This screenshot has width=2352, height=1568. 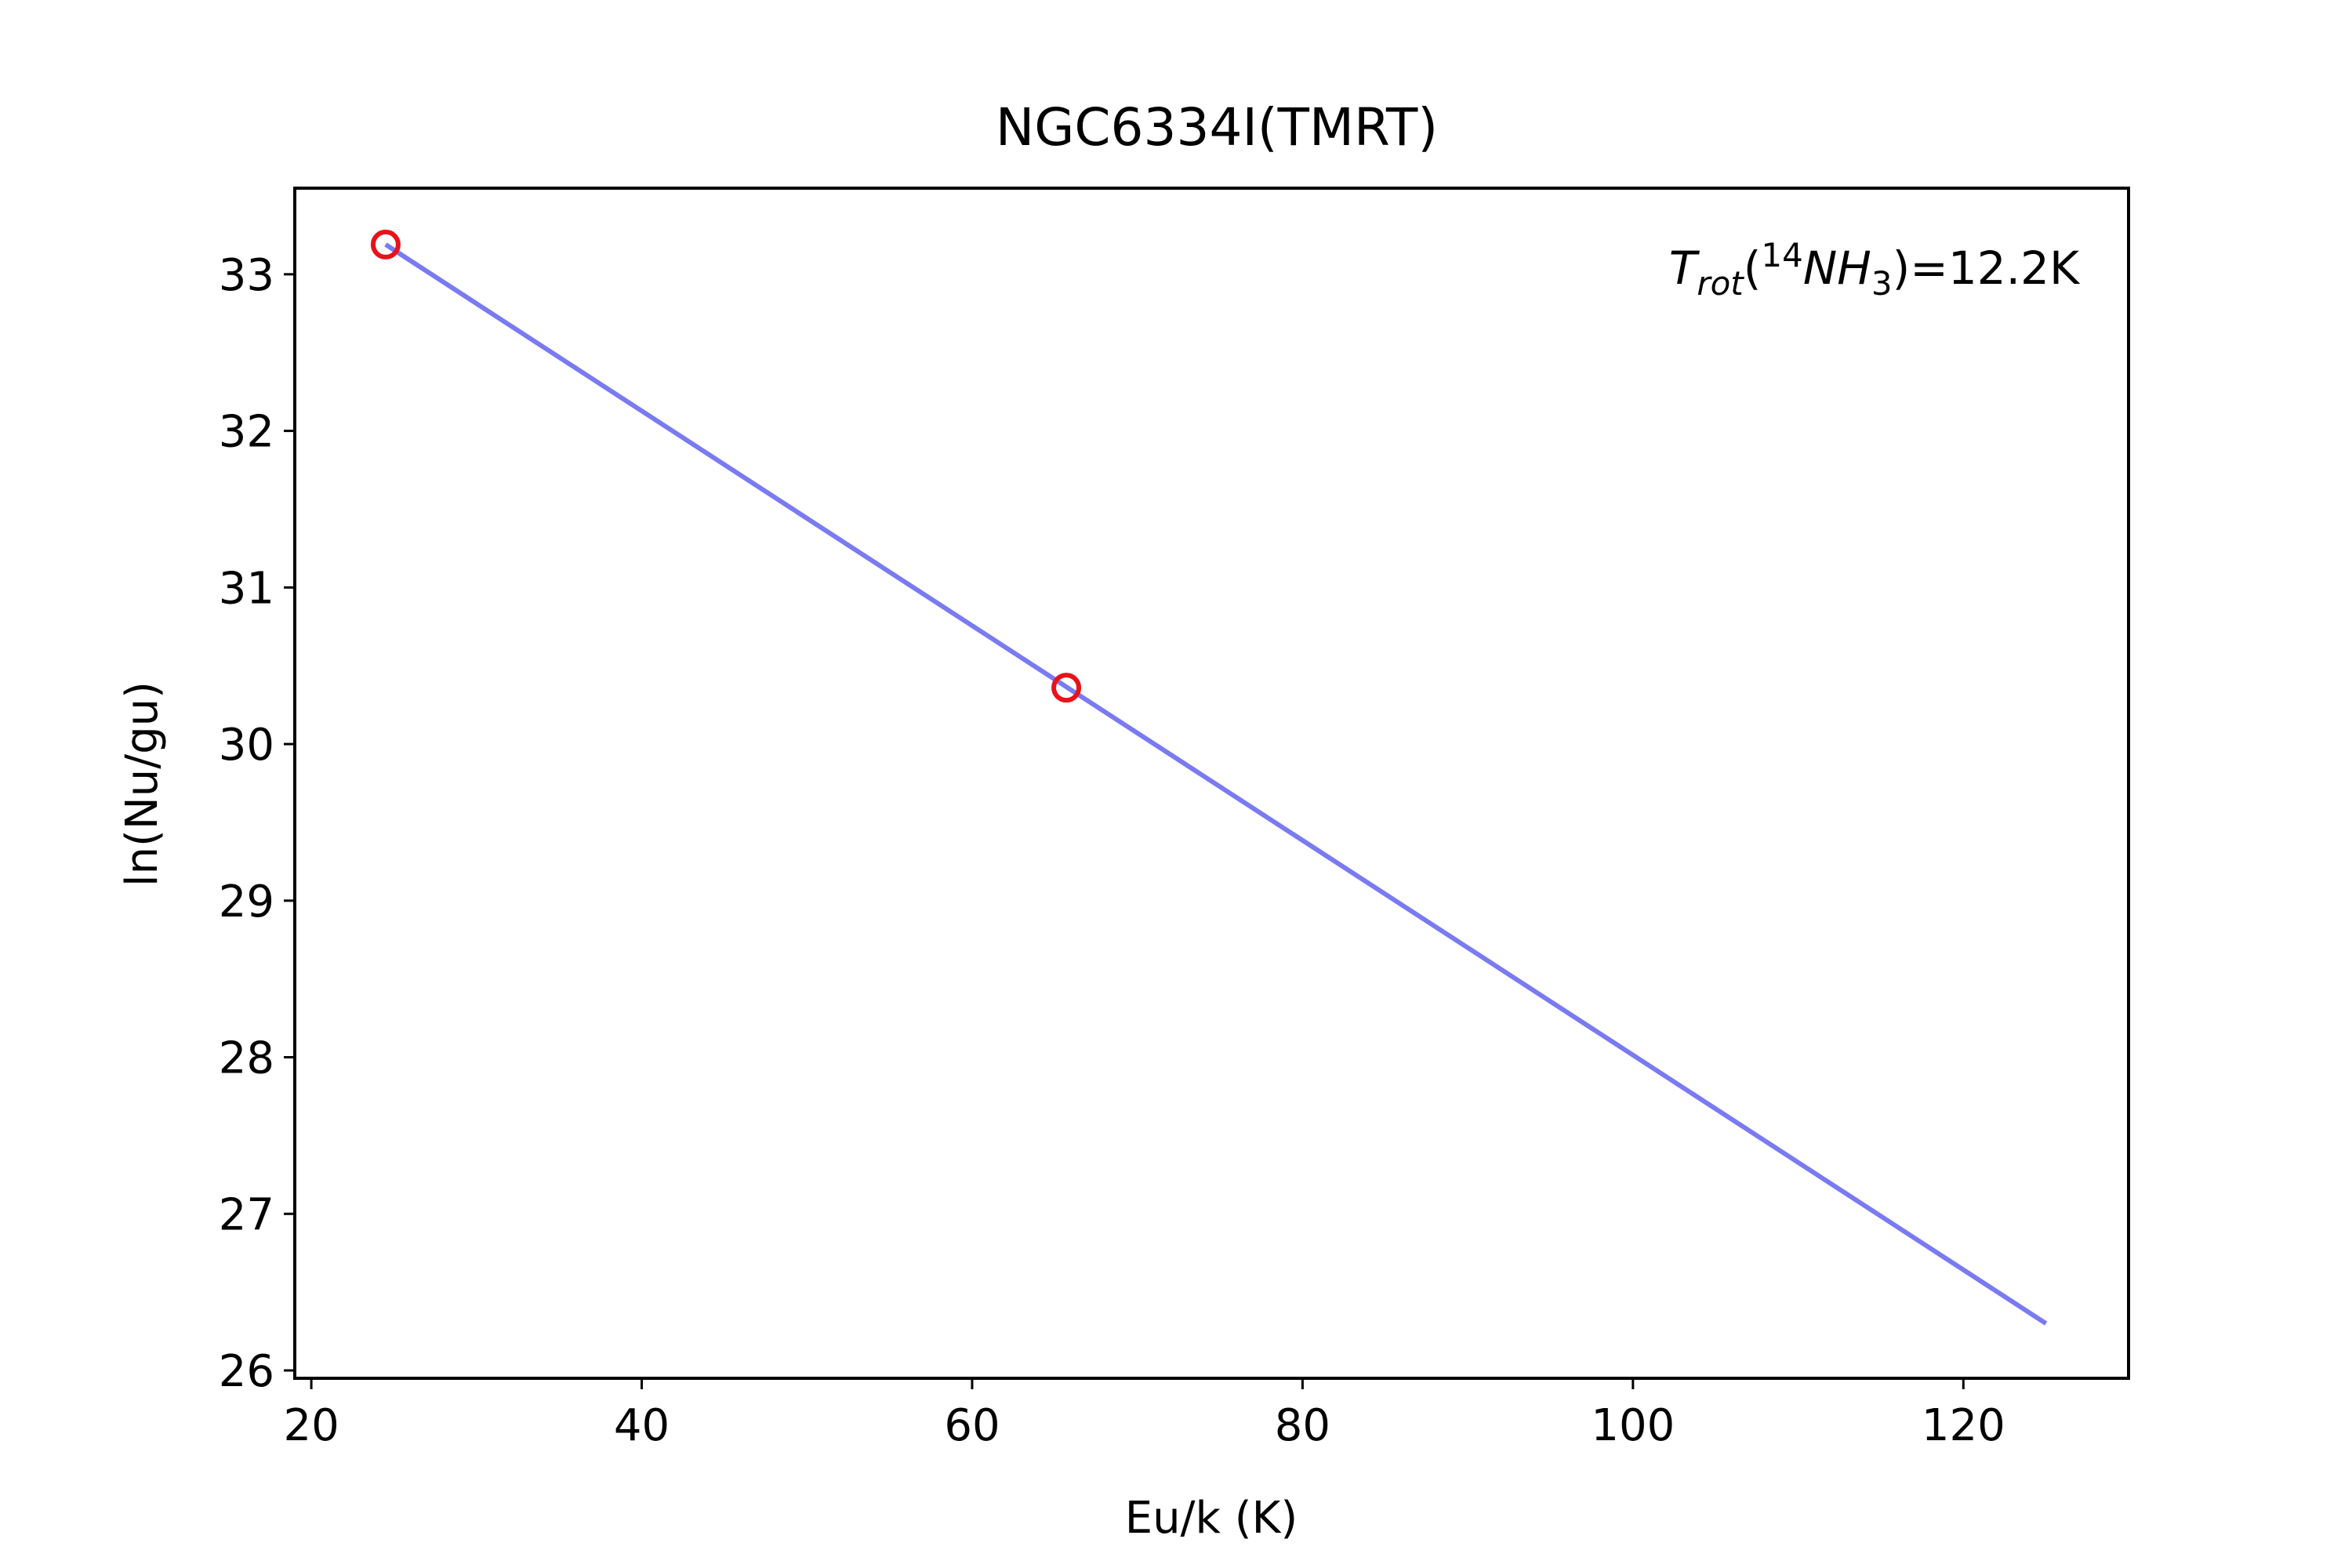 I want to click on y-tick-label: 29, so click(x=247, y=902).